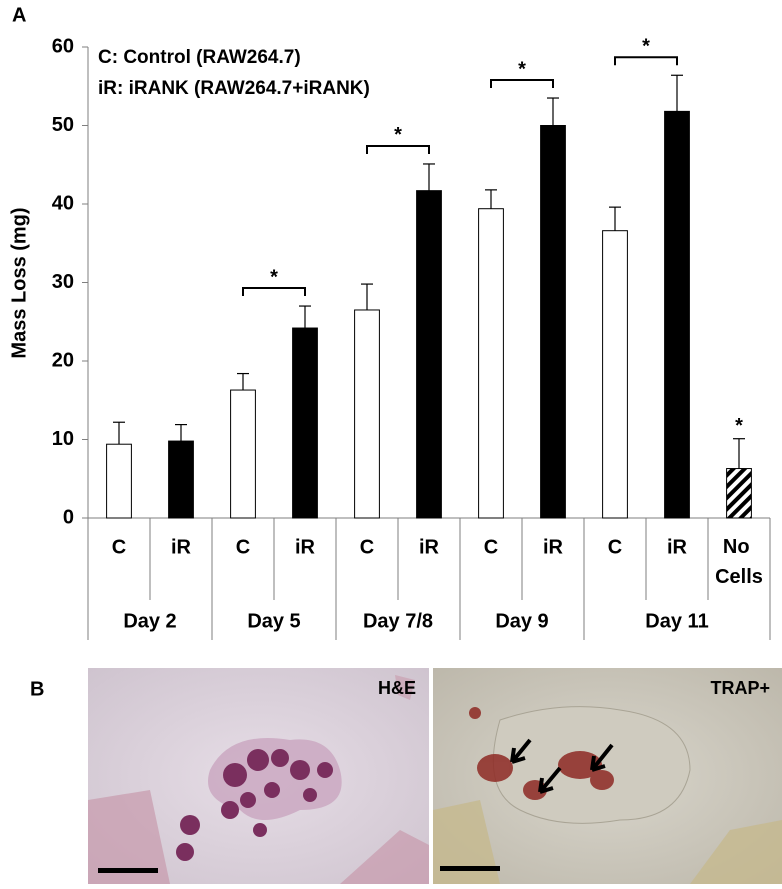 Image resolution: width=782 pixels, height=889 pixels. Describe the element at coordinates (739, 562) in the screenshot. I see `x-tick-label: No Cells` at that location.